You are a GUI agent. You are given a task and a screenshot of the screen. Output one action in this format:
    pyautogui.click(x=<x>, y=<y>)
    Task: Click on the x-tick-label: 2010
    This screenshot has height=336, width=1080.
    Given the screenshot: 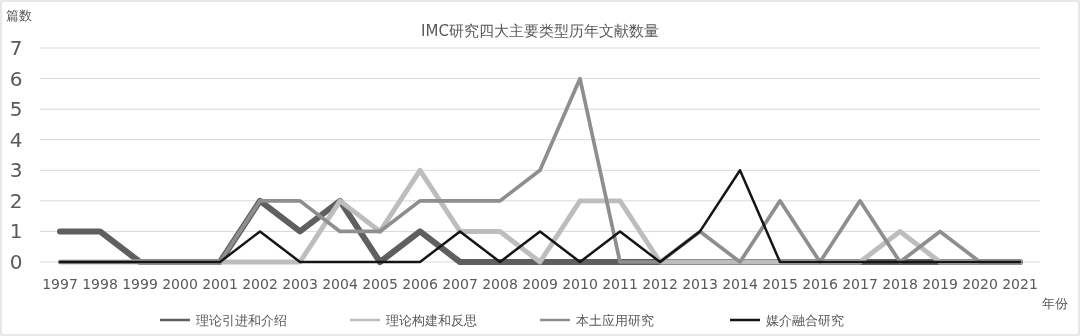 What is the action you would take?
    pyautogui.click(x=580, y=284)
    